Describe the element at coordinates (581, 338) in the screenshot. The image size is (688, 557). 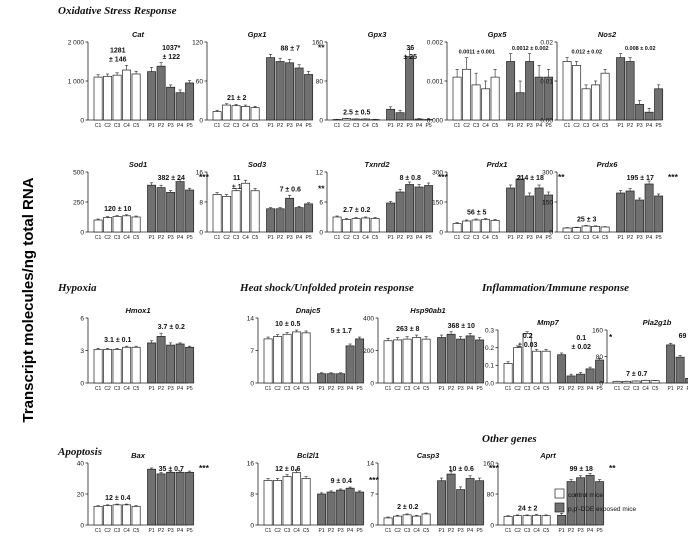
I see `exposed-annotation: 0.1` at that location.